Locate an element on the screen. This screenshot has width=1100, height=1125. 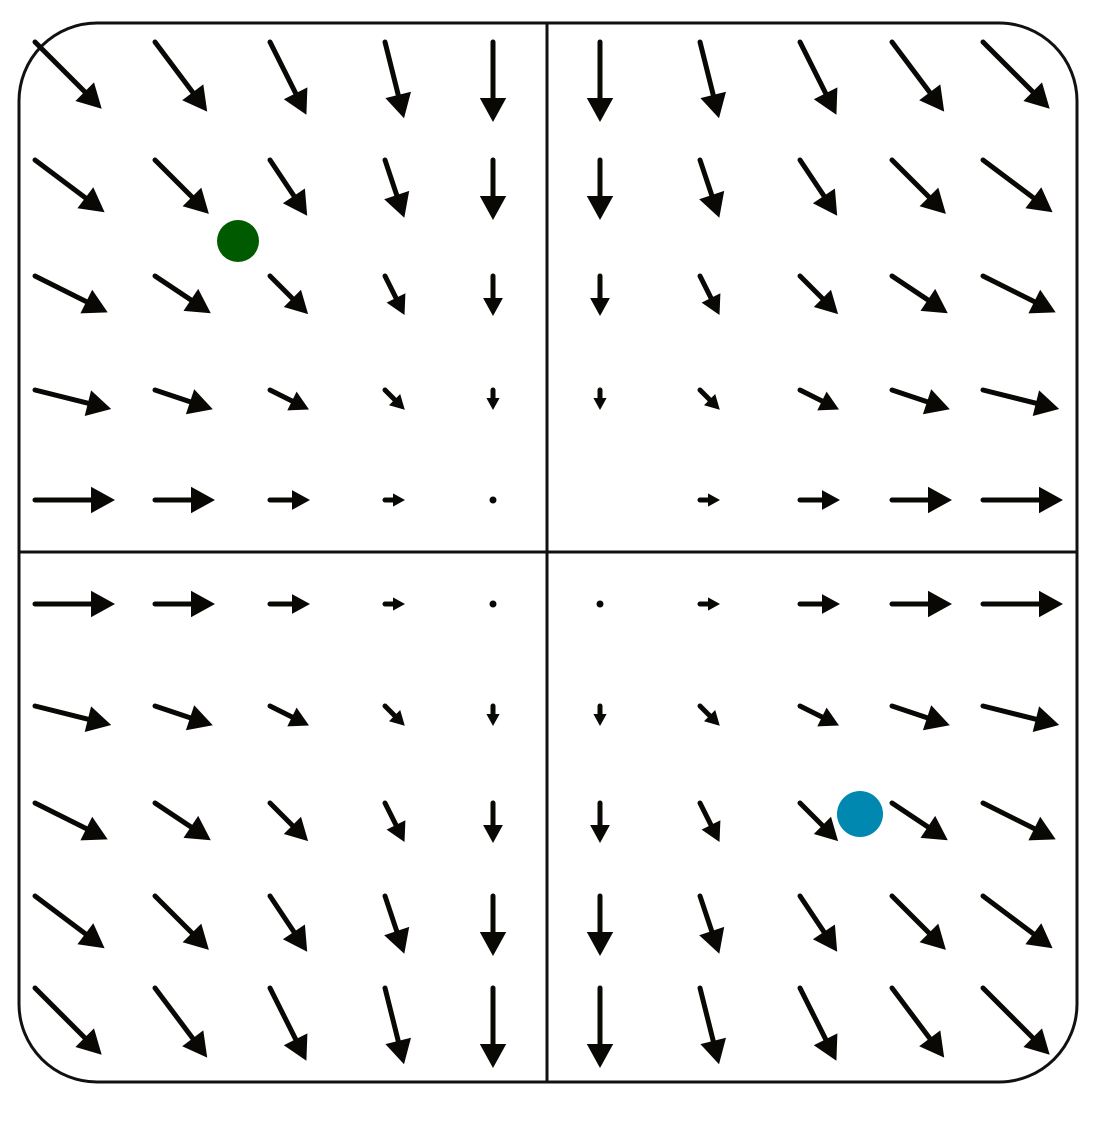
green-dot is located at coordinates (238, 241).